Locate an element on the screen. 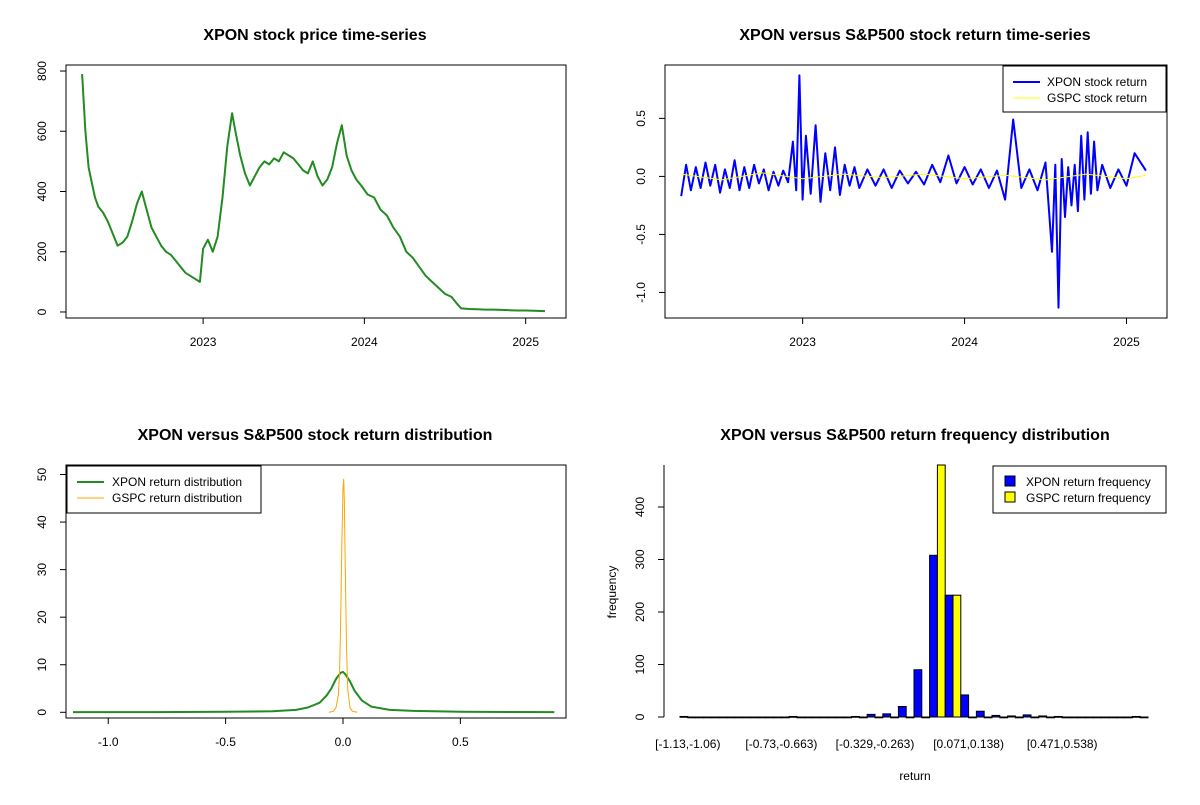  series-line-xpon is located at coordinates (913, 191).